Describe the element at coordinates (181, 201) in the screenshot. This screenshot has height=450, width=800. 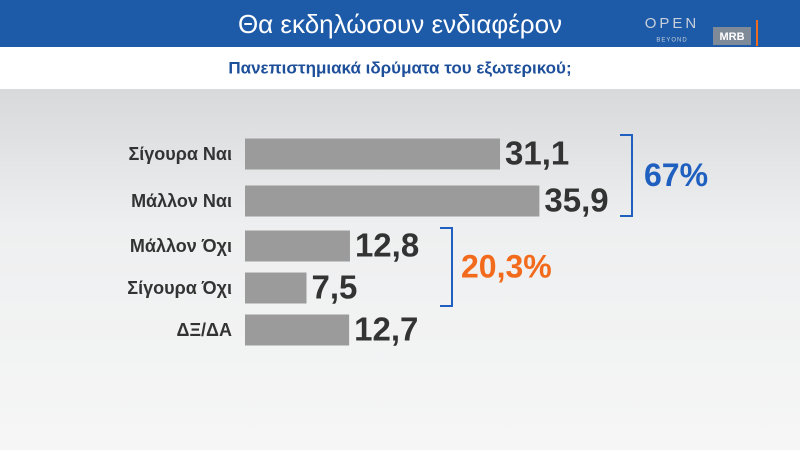
I see `category-label: Μάλλον Ναι` at that location.